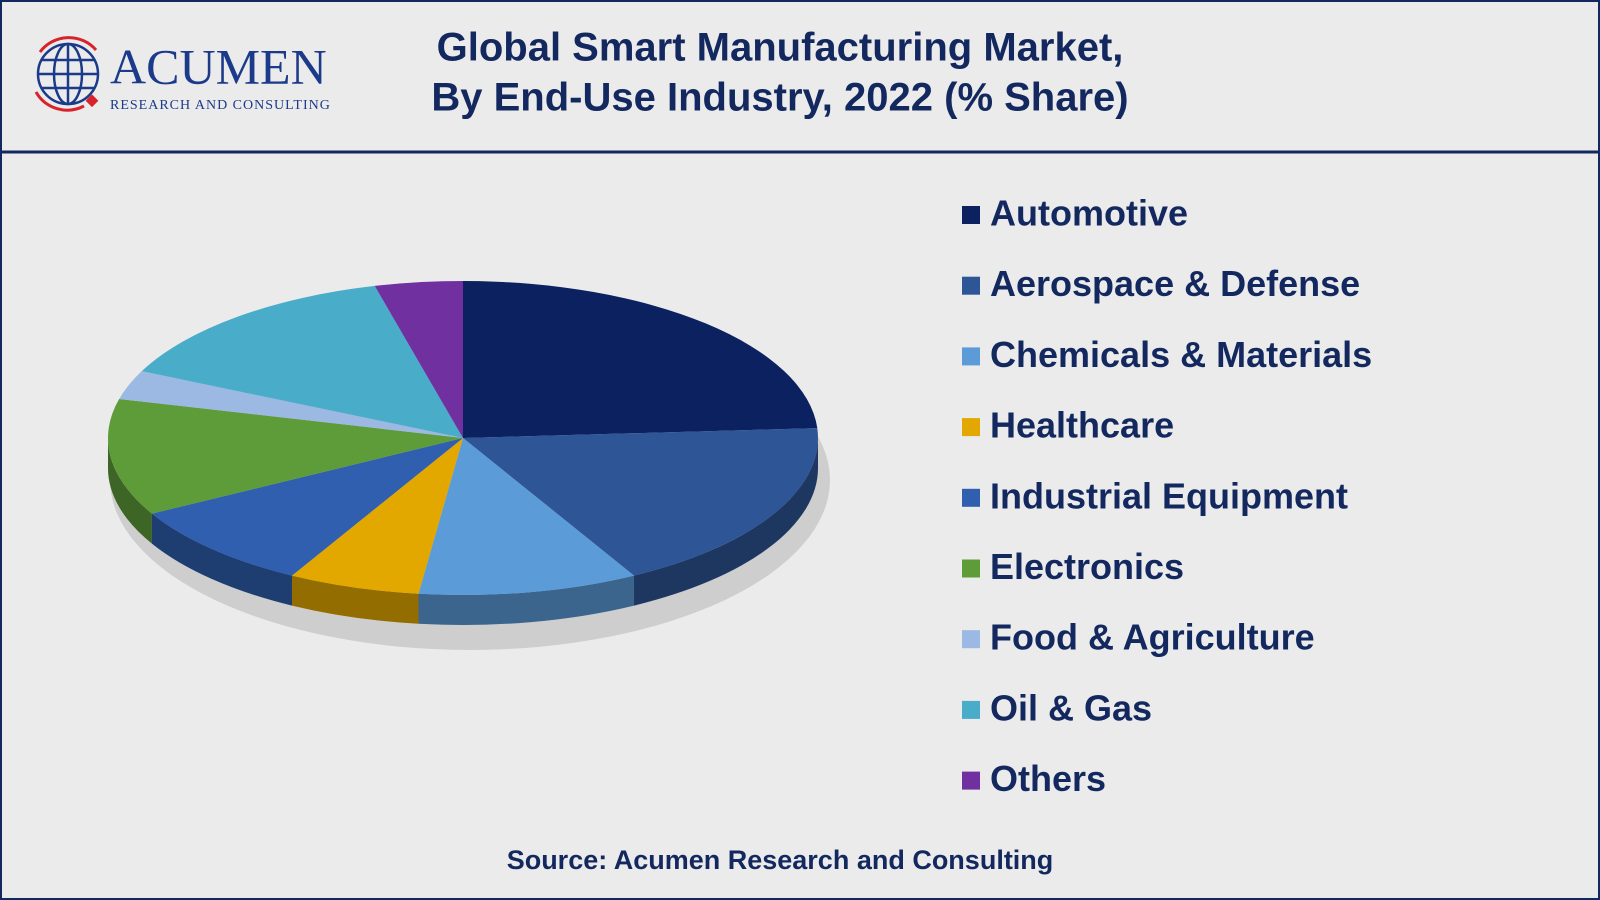 This screenshot has height=900, width=1600. What do you see at coordinates (67, 74) in the screenshot?
I see `logo-globe` at bounding box center [67, 74].